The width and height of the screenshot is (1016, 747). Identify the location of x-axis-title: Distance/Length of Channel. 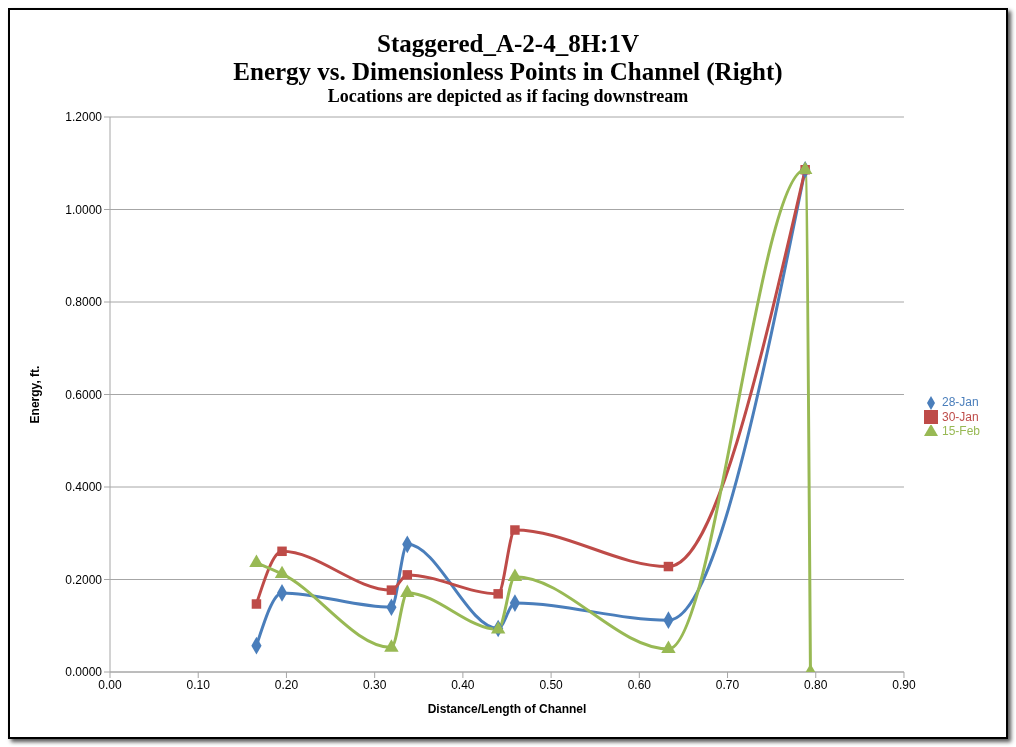
(507, 709).